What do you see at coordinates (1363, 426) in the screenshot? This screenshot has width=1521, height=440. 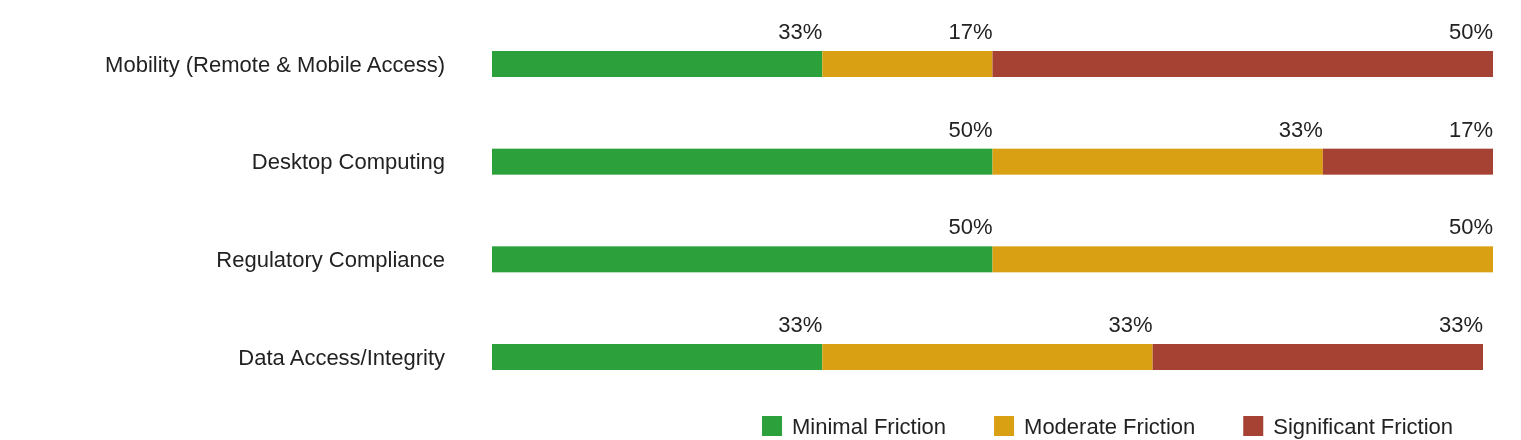 I see `legend-label: Significant Friction` at bounding box center [1363, 426].